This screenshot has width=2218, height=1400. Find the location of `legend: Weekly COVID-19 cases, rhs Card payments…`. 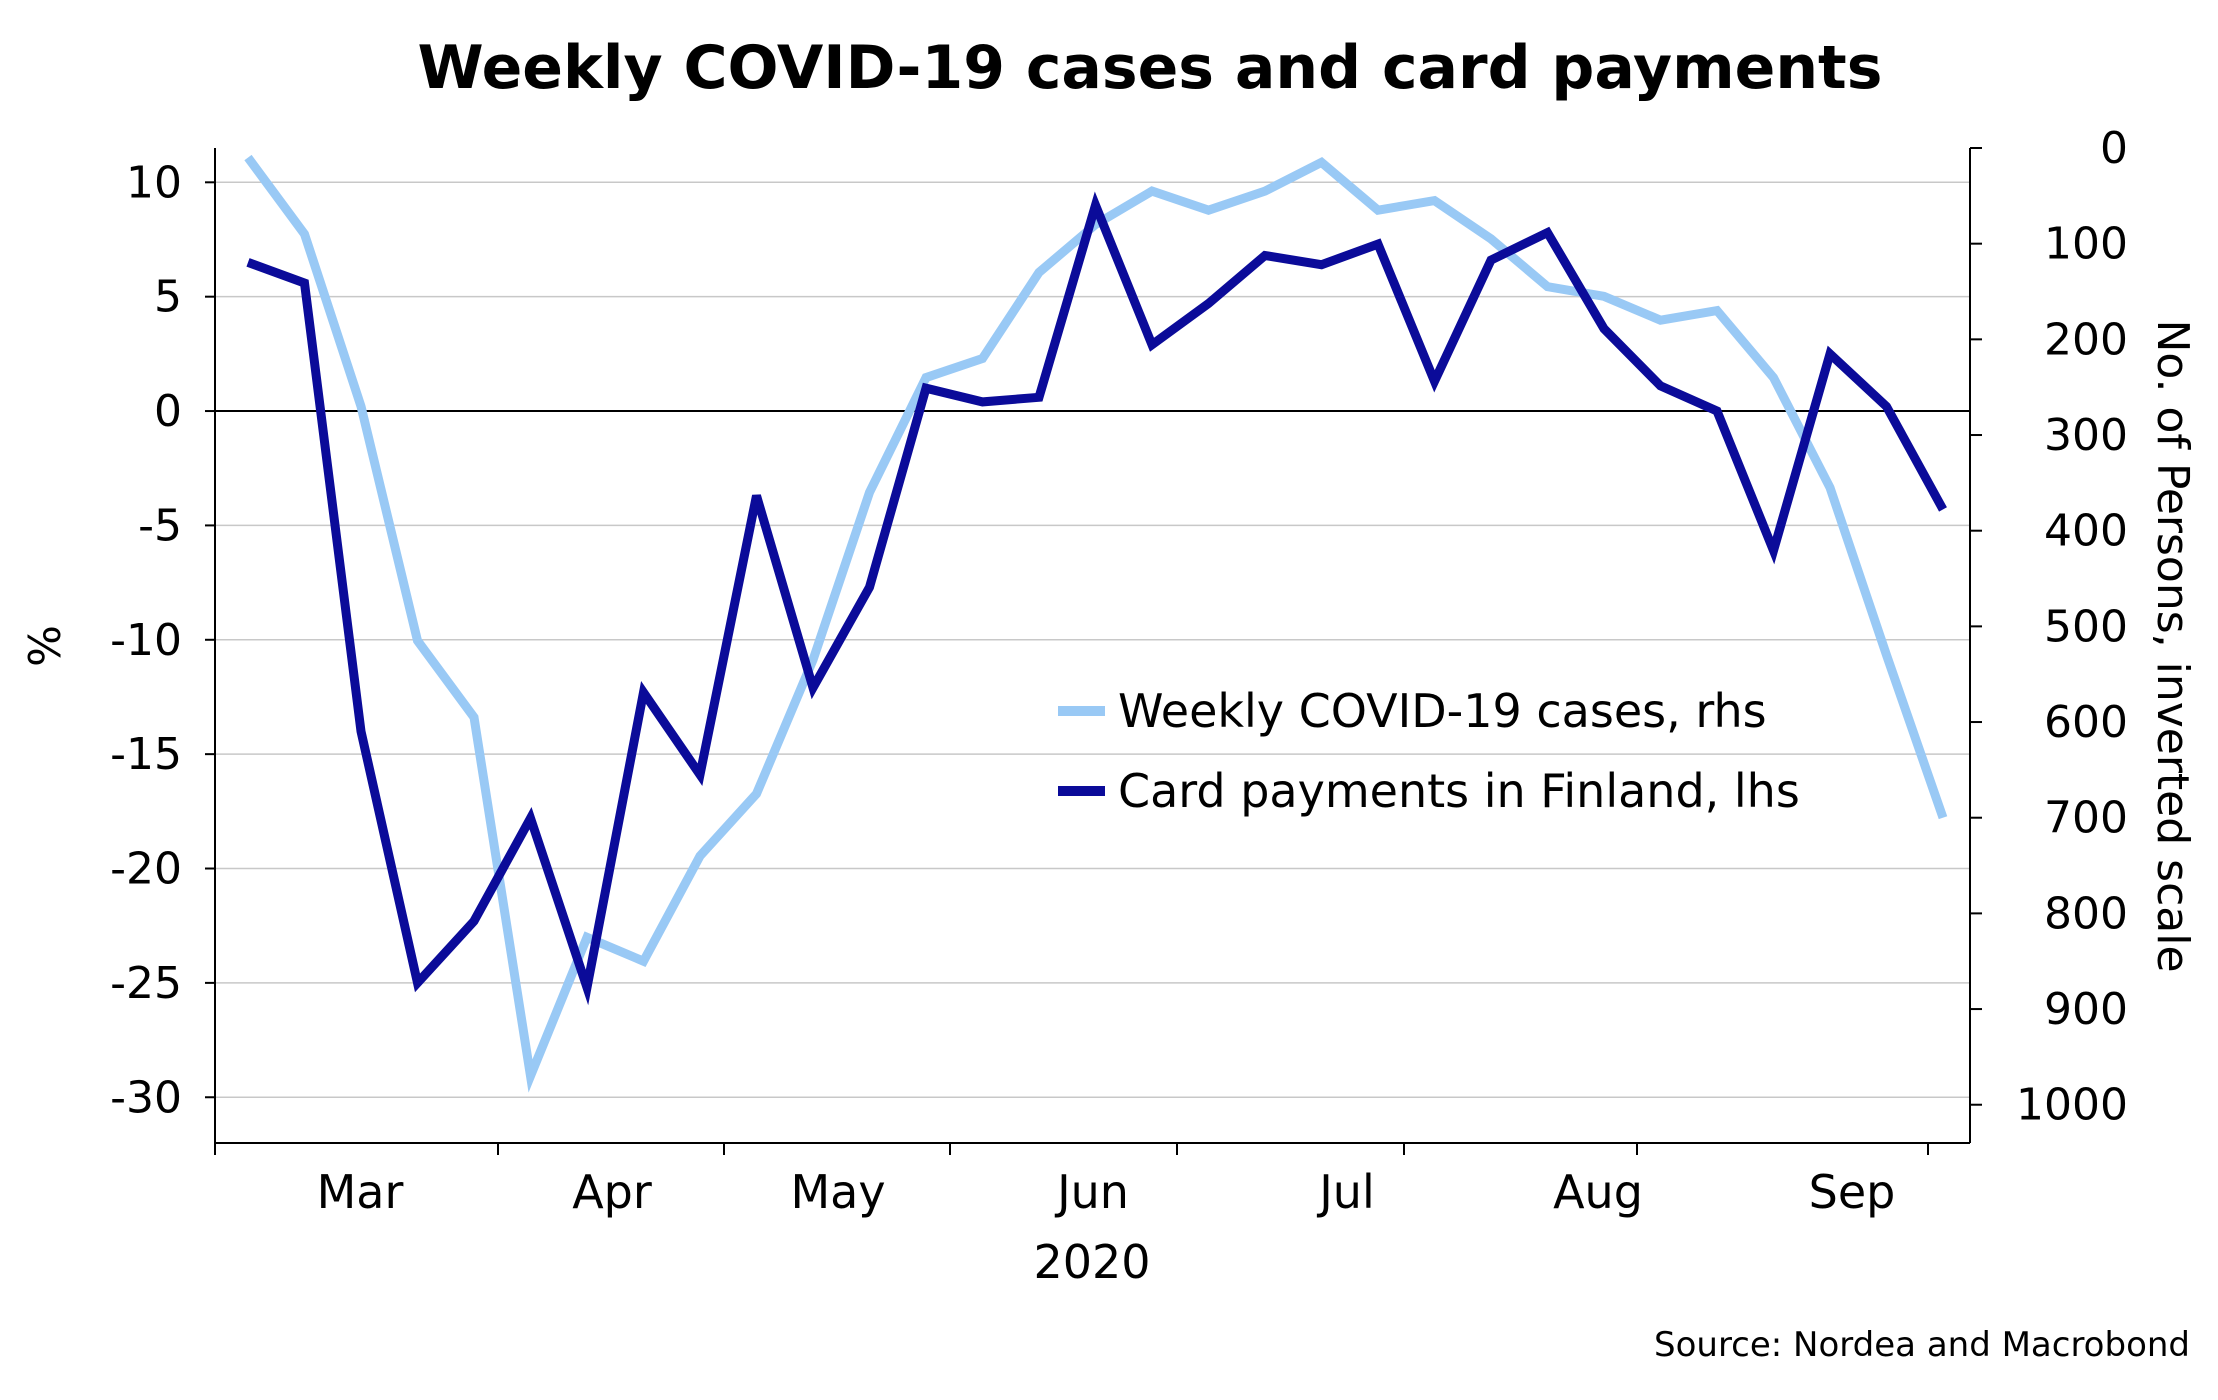

legend: Weekly COVID-19 cases, rhs Card payments… is located at coordinates (1429, 751).